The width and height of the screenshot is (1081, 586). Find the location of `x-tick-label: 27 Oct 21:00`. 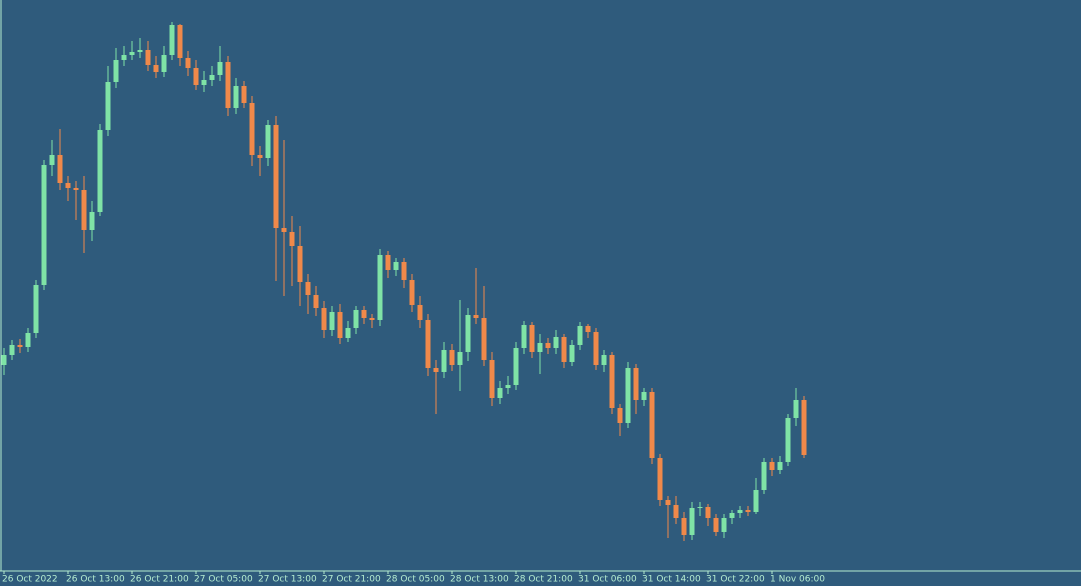

x-tick-label: 27 Oct 21:00 is located at coordinates (351, 580).